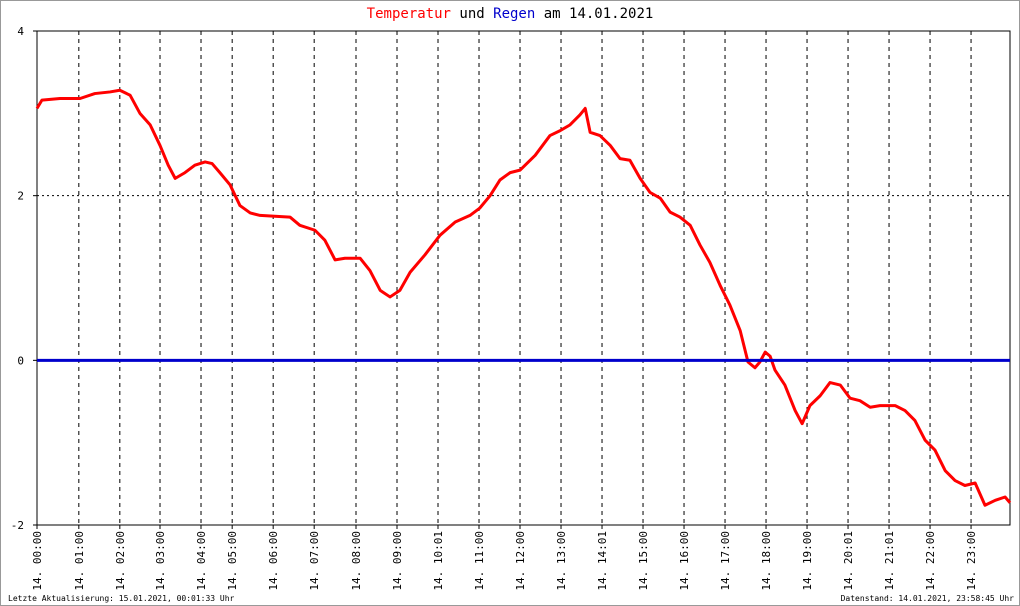 This screenshot has height=606, width=1020. I want to click on x-tick-label: 14. 07:00, so click(314, 561).